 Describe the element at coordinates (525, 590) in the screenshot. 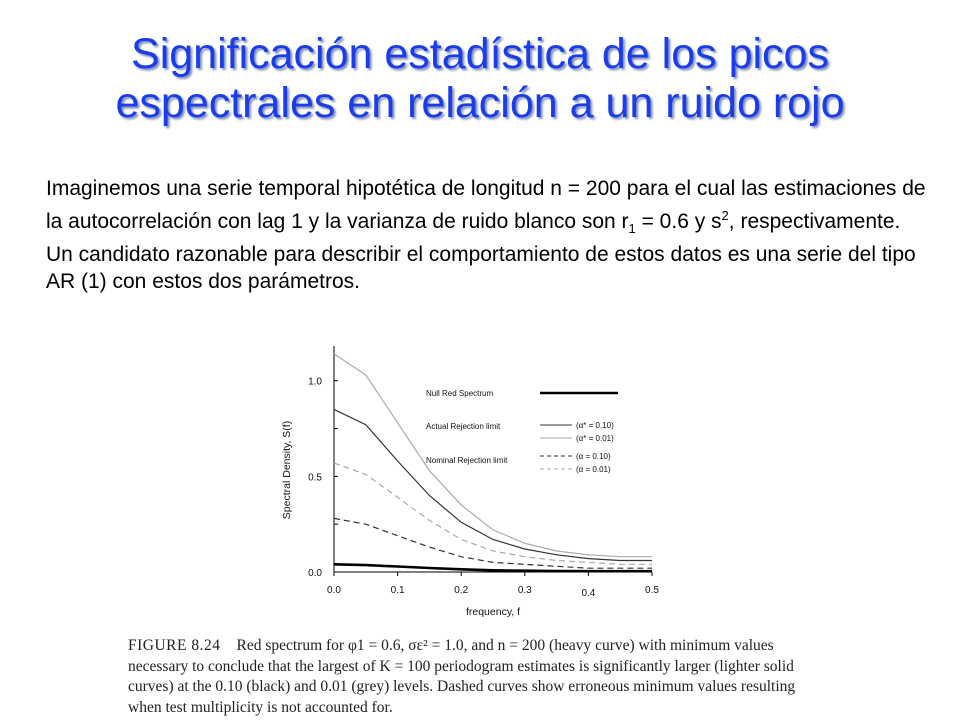

I see `x-tick-label: 0.3` at that location.